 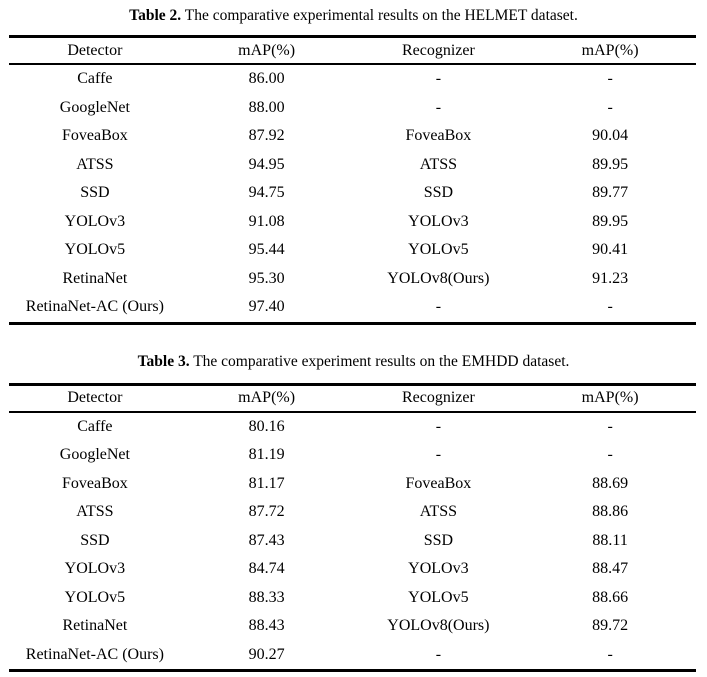 What do you see at coordinates (266, 107) in the screenshot?
I see `table-cell: 88.00` at bounding box center [266, 107].